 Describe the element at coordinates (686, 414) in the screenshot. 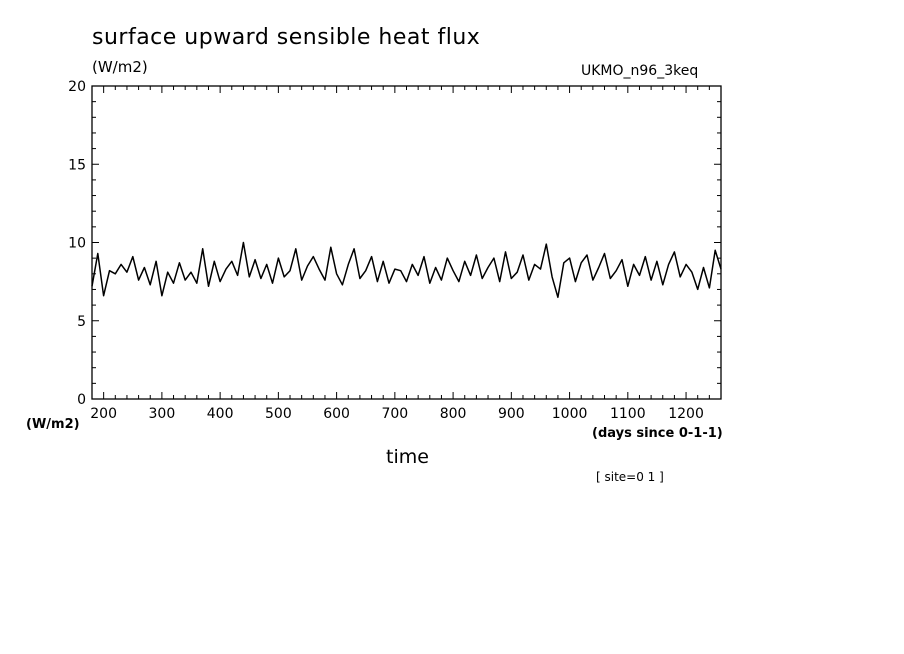

I see `x-tick-label: 1200` at that location.